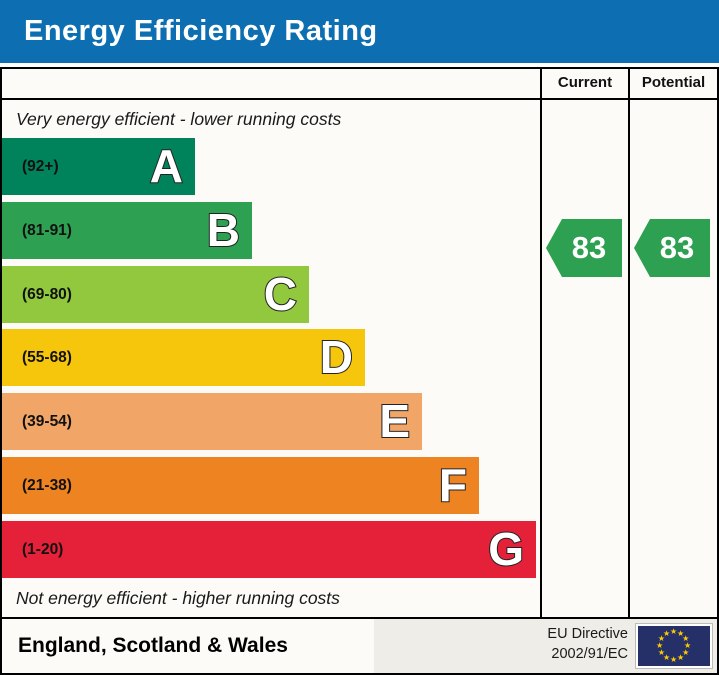 The height and width of the screenshot is (675, 719). What do you see at coordinates (673, 82) in the screenshot?
I see `column-header-potential: Potential` at bounding box center [673, 82].